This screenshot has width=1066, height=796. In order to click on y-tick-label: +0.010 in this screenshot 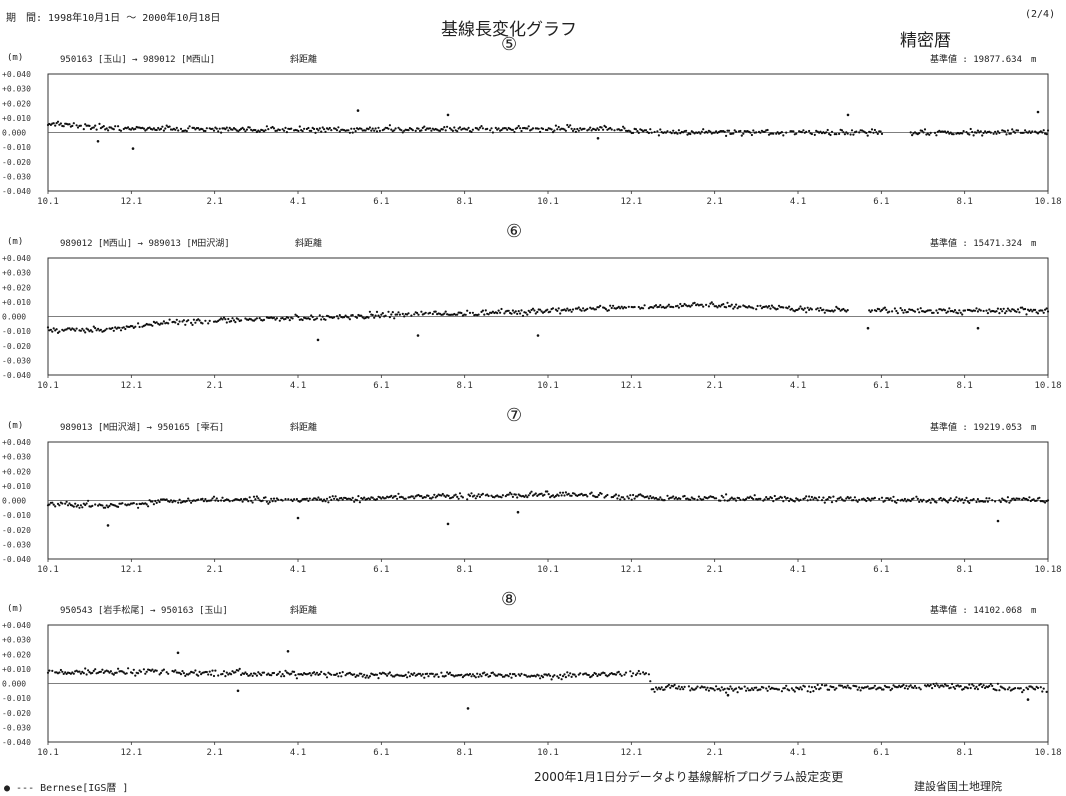, I will do `click(16, 118)`.